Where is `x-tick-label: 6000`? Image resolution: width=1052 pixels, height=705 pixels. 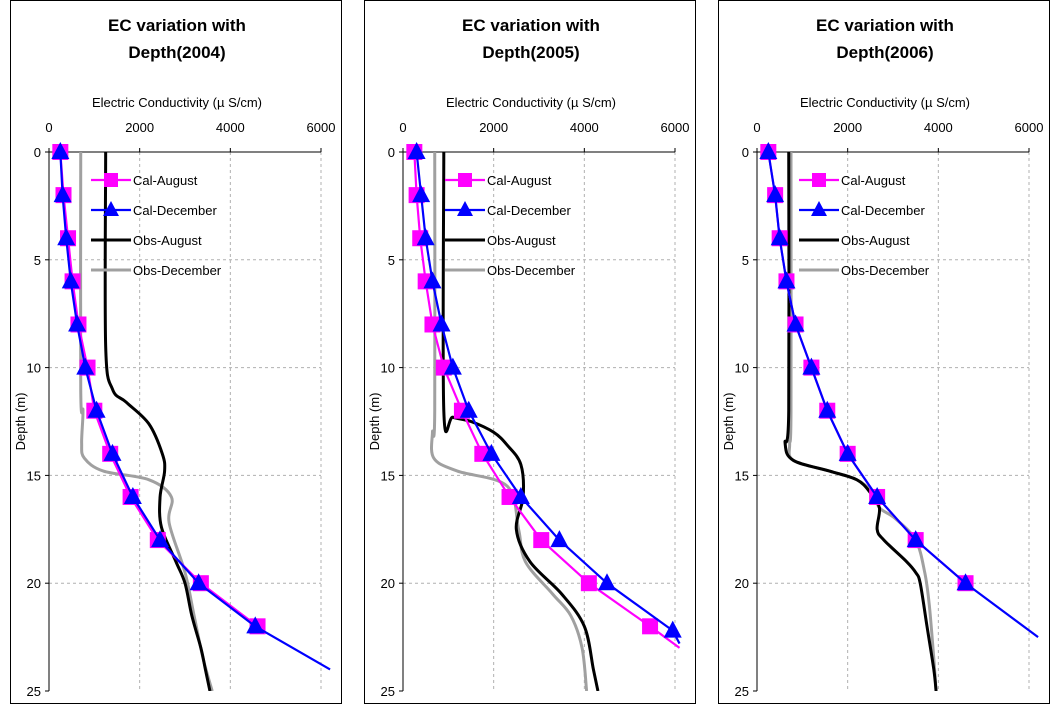 x-tick-label: 6000 is located at coordinates (1029, 127).